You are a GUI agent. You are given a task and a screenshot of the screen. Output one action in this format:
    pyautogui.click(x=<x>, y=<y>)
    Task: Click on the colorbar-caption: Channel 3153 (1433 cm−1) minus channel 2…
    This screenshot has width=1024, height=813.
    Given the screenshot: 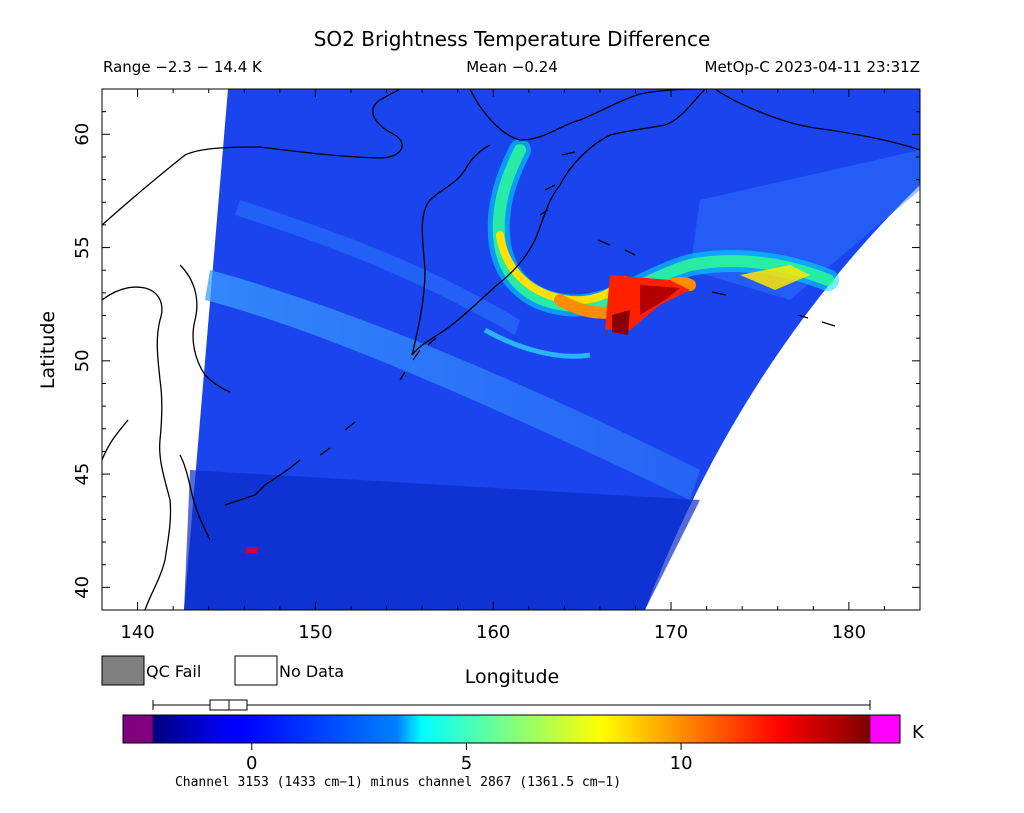 What is the action you would take?
    pyautogui.click(x=398, y=782)
    